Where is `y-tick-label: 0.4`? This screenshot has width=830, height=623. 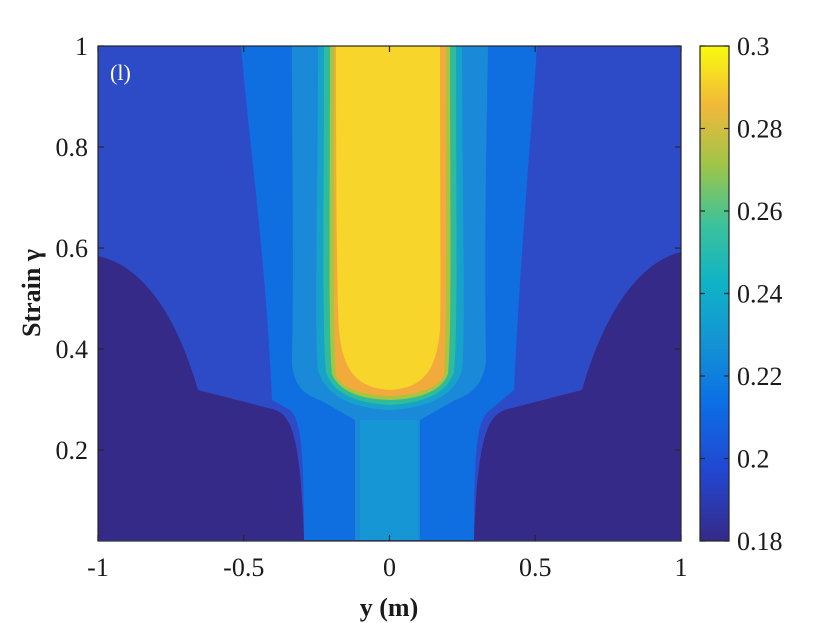
y-tick-label: 0.4 is located at coordinates (72, 349).